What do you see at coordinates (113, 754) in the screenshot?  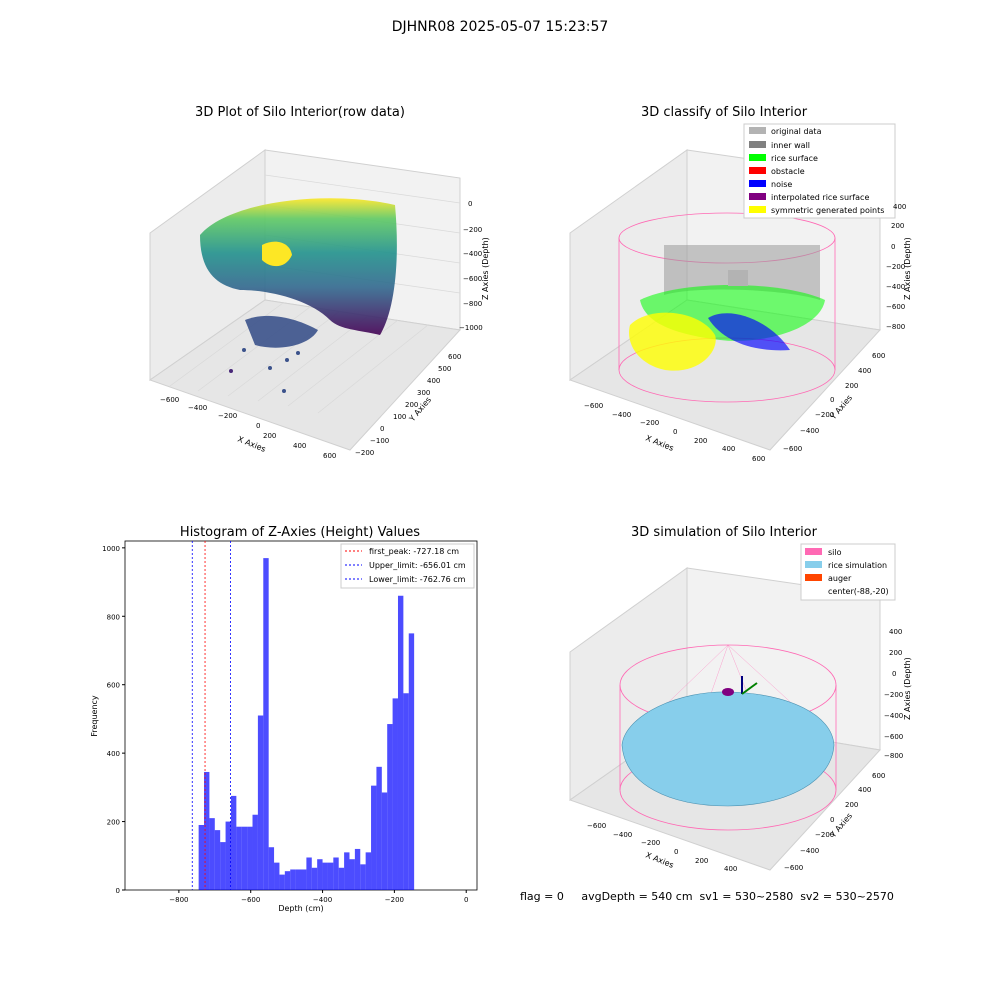 I see `histogram-ytick-label: 400` at bounding box center [113, 754].